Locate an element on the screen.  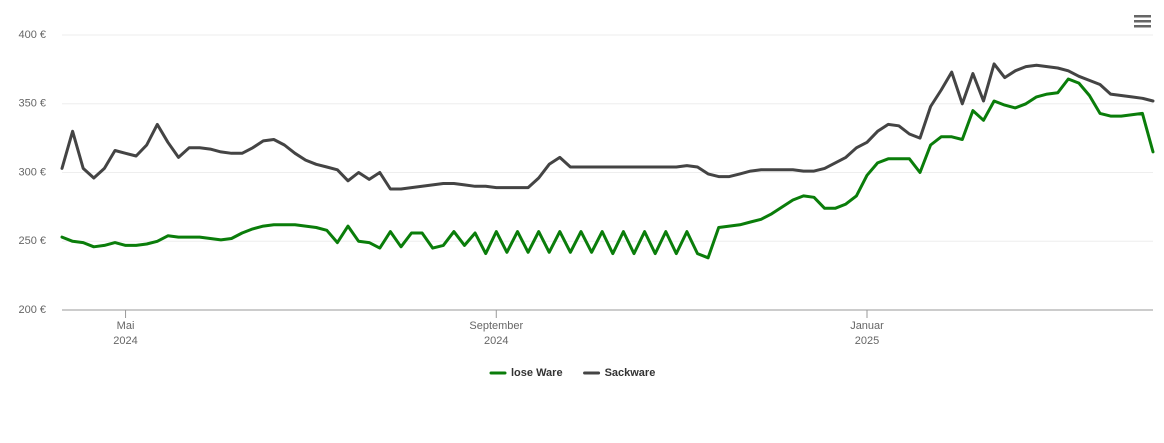
legend-label: Sackware is located at coordinates (630, 373).